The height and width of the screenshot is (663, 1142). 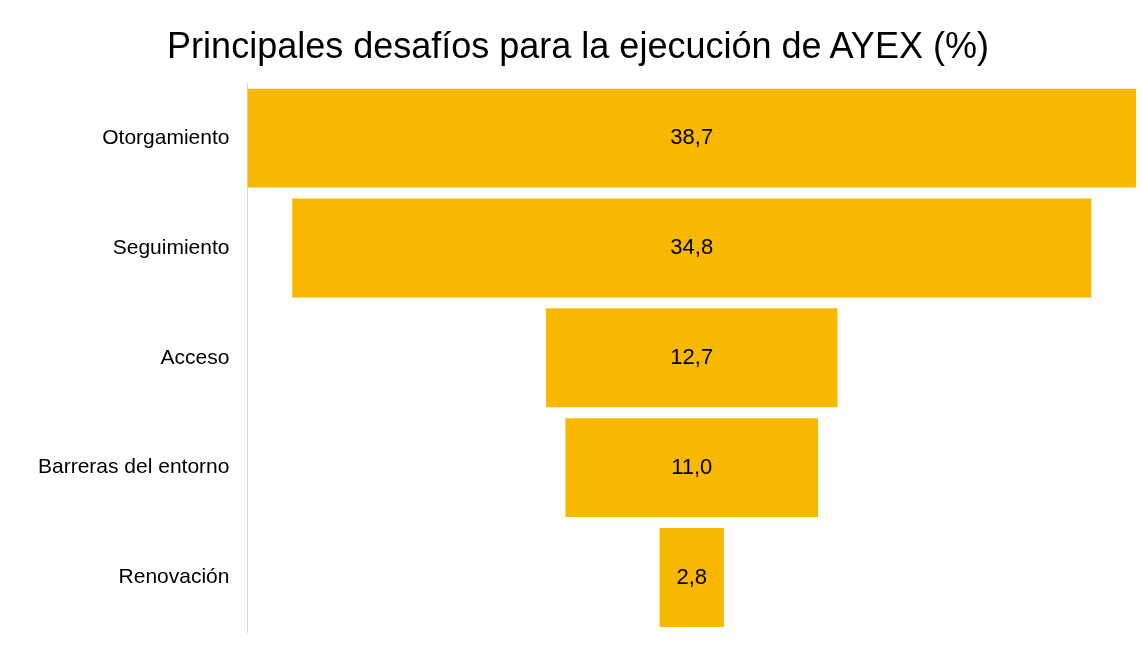 I want to click on category-label: Acceso, so click(x=195, y=356).